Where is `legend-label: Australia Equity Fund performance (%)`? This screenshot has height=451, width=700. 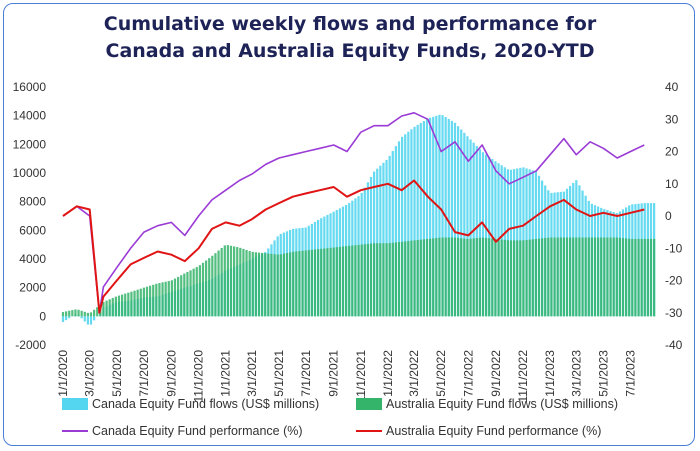 legend-label: Australia Equity Fund performance (%) is located at coordinates (493, 431).